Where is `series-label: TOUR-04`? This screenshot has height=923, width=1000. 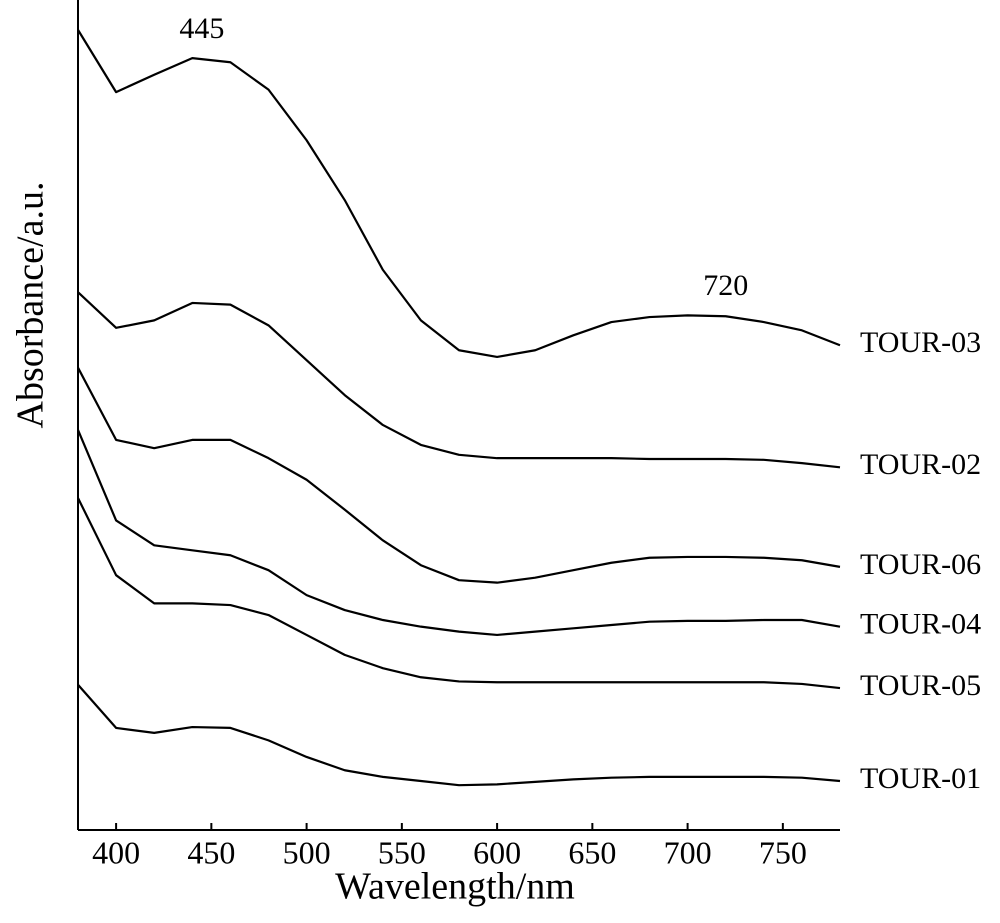
series-label: TOUR-04 is located at coordinates (920, 624).